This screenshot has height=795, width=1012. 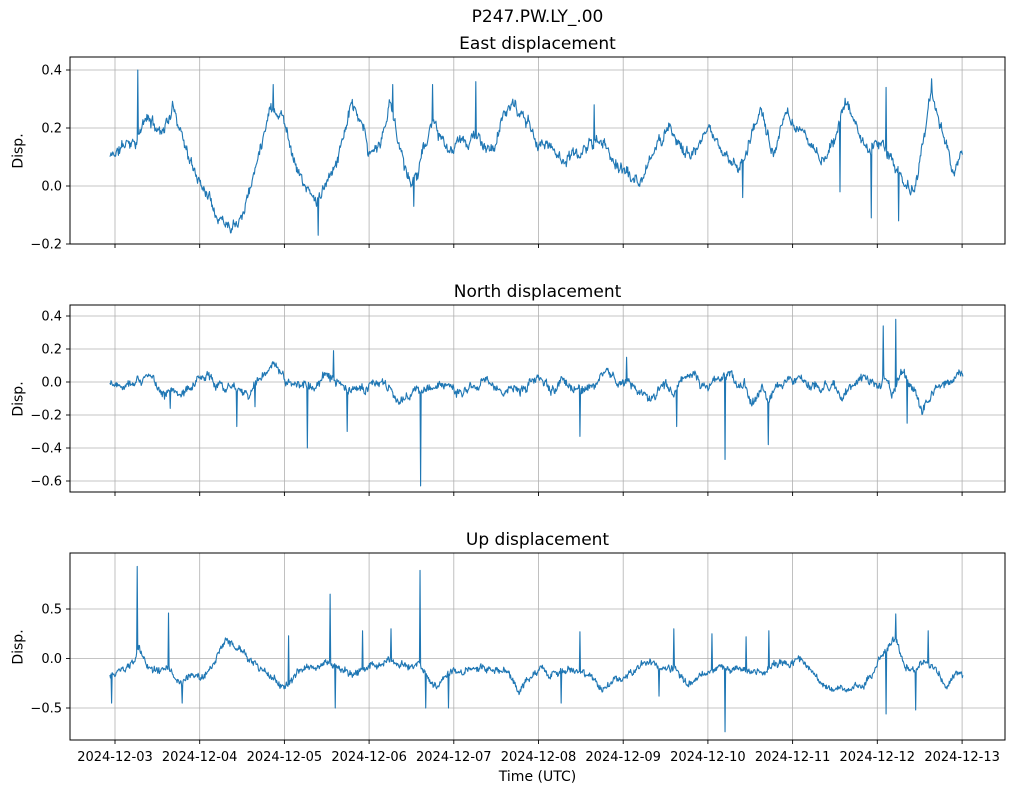 I want to click on svg-text: 2024-12-08, so click(x=539, y=757).